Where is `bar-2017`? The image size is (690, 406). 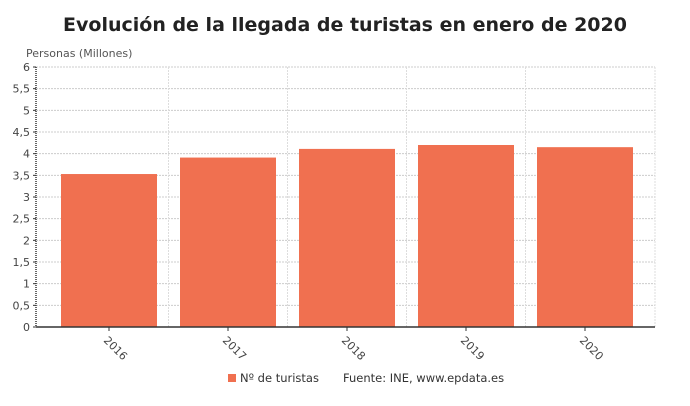 bar-2017 is located at coordinates (228, 242).